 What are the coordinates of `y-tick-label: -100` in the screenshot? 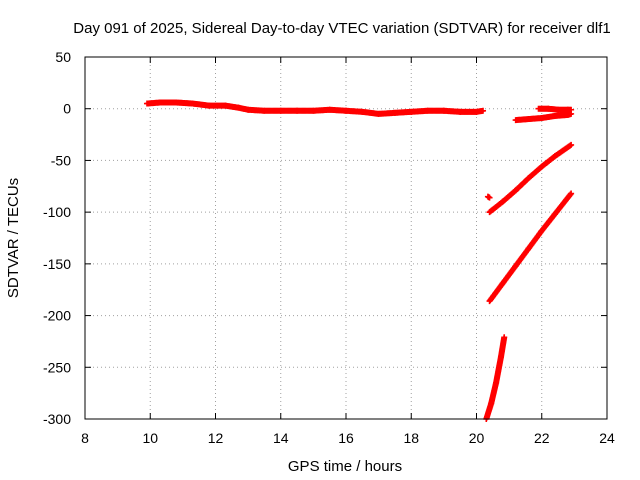 It's located at (57, 212).